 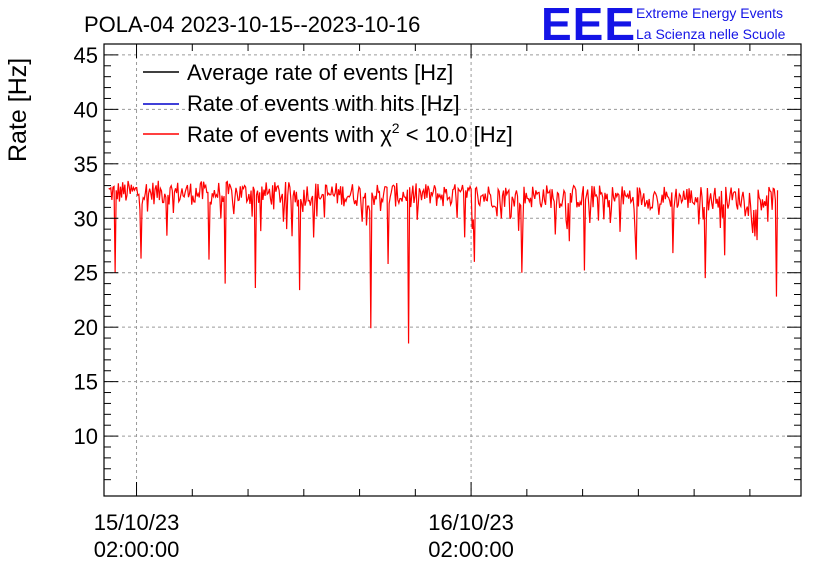 I want to click on logo-line-1: Extreme Energy Events, so click(x=709, y=13).